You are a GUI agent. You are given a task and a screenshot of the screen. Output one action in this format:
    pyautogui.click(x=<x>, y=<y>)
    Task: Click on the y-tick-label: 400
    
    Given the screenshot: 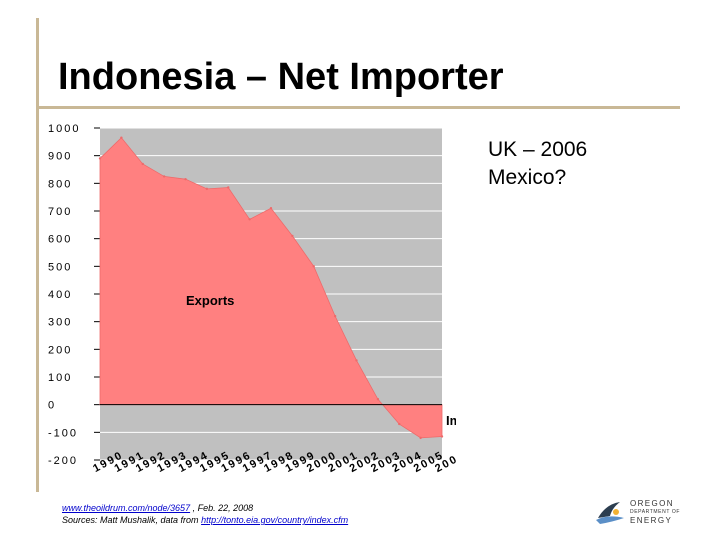 What is the action you would take?
    pyautogui.click(x=60, y=295)
    